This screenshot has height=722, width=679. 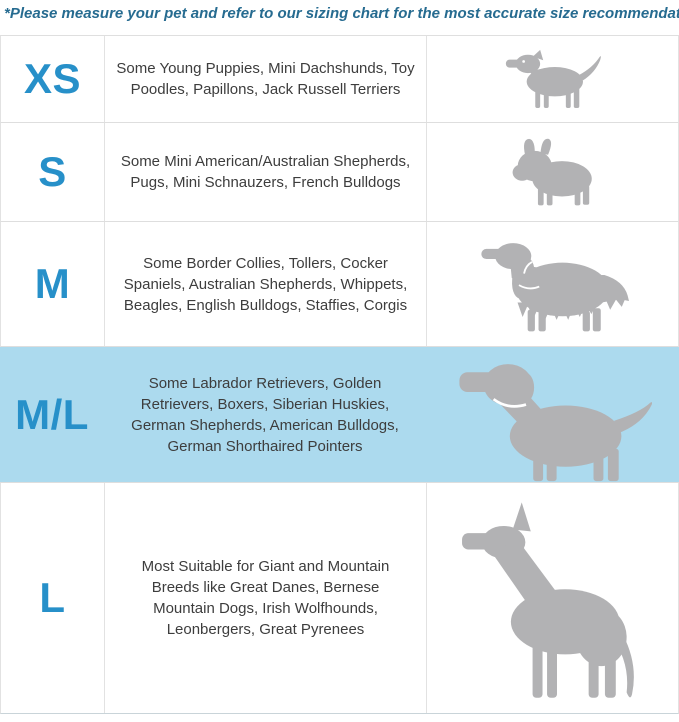 I want to click on dog-cell-l, so click(x=552, y=598).